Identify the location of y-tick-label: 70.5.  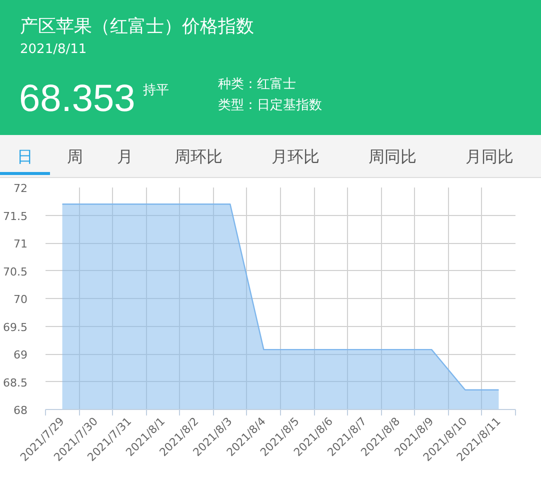
(15, 271).